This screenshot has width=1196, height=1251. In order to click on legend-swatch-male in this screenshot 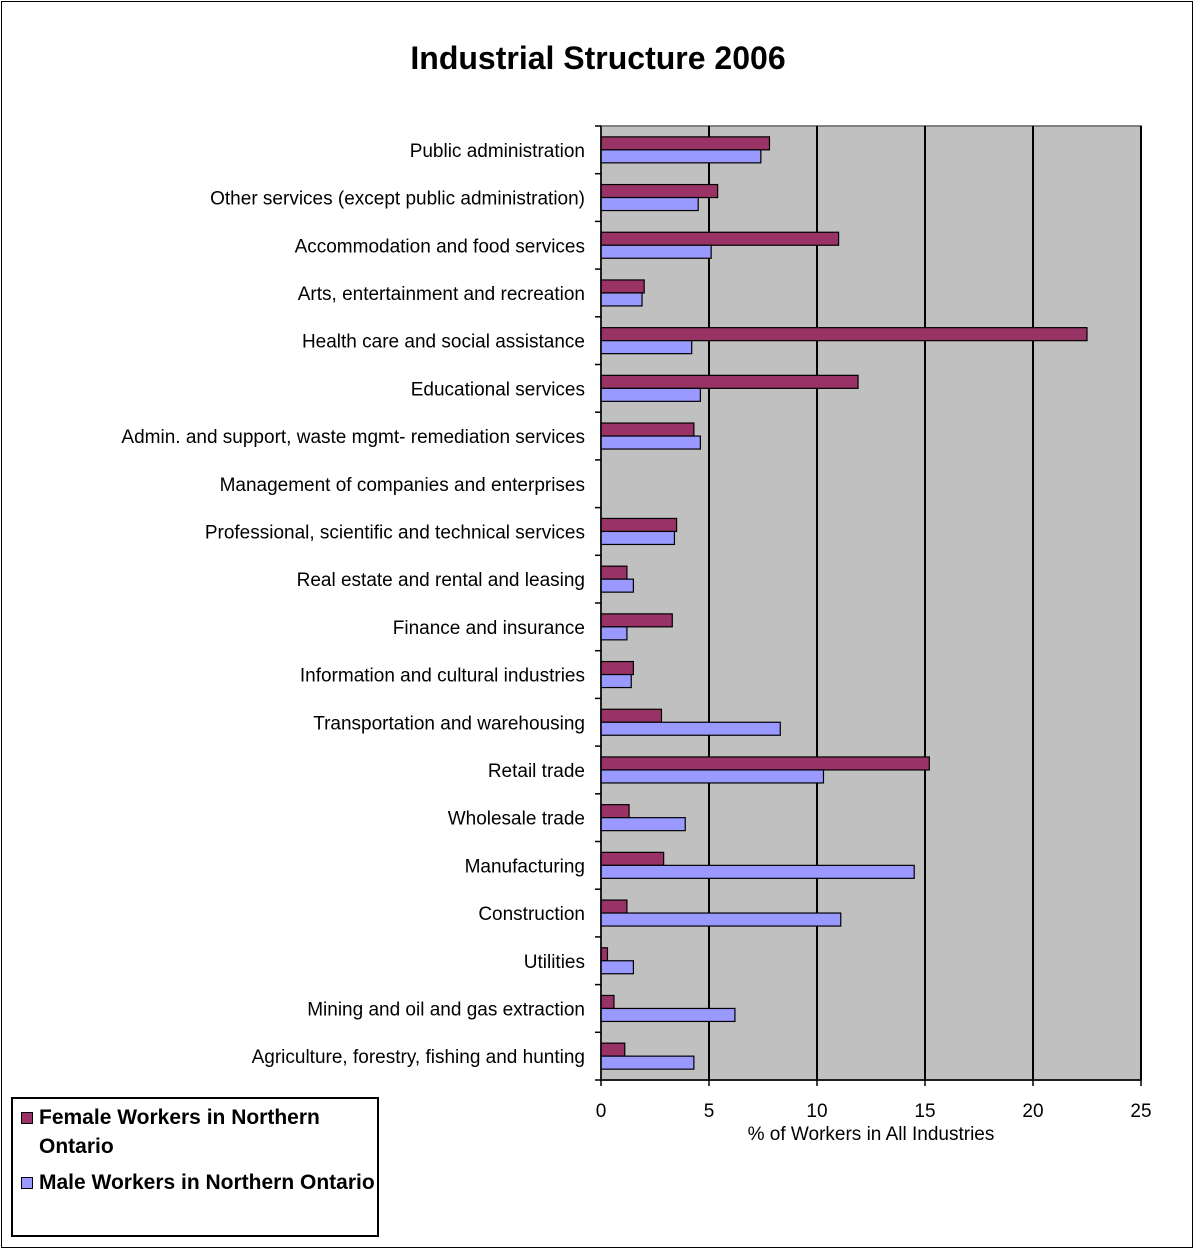, I will do `click(27, 1183)`.